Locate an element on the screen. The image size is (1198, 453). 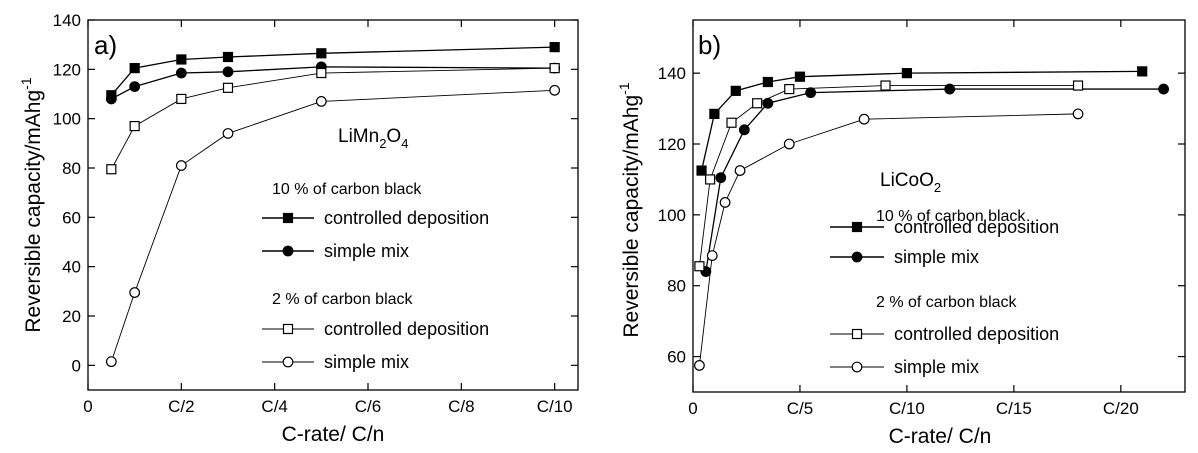
panel-label: b) is located at coordinates (709, 45).